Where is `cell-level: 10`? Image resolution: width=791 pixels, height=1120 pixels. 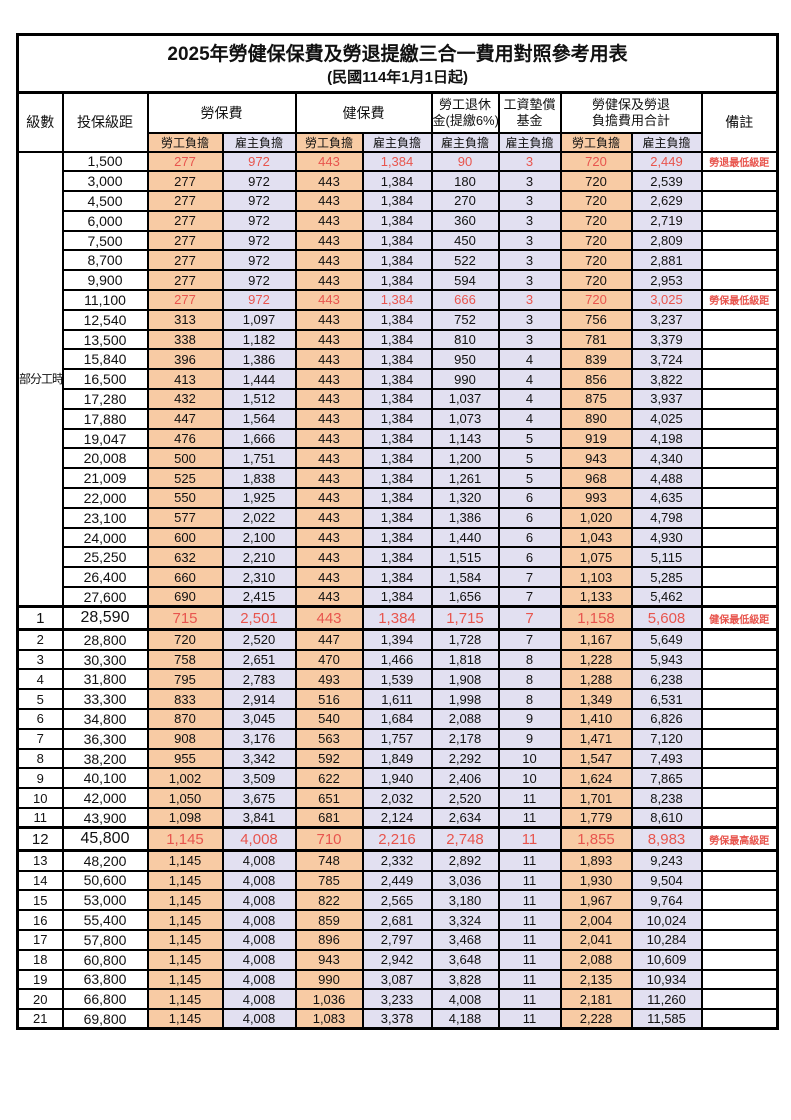 cell-level: 10 is located at coordinates (40, 798).